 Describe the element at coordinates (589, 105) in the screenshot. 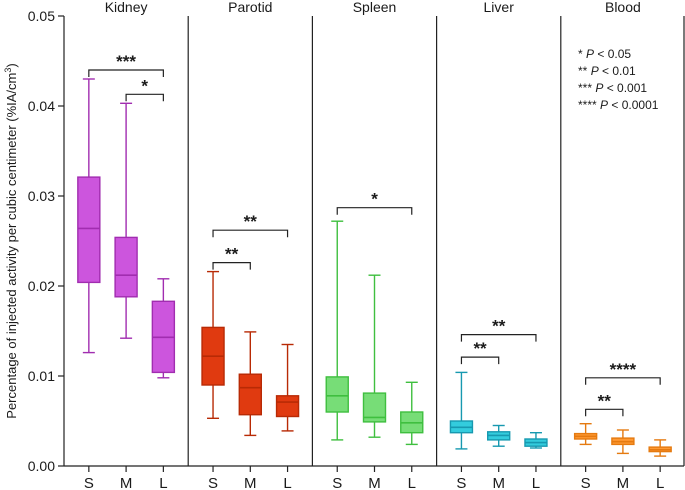

I see `legend-stars: ****` at that location.